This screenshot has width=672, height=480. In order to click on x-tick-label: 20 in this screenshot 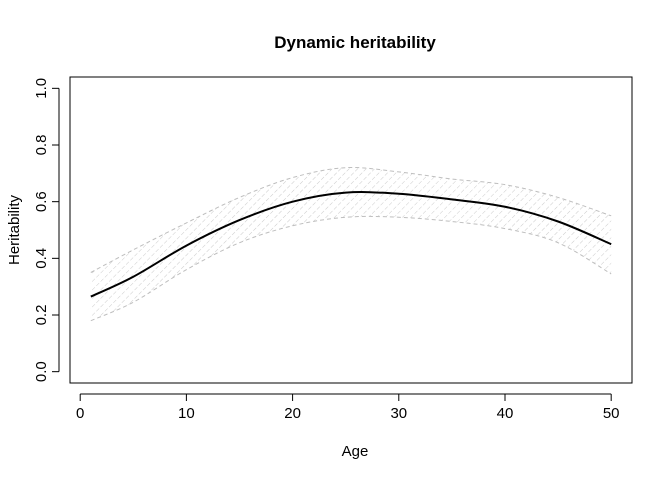, I will do `click(292, 413)`.